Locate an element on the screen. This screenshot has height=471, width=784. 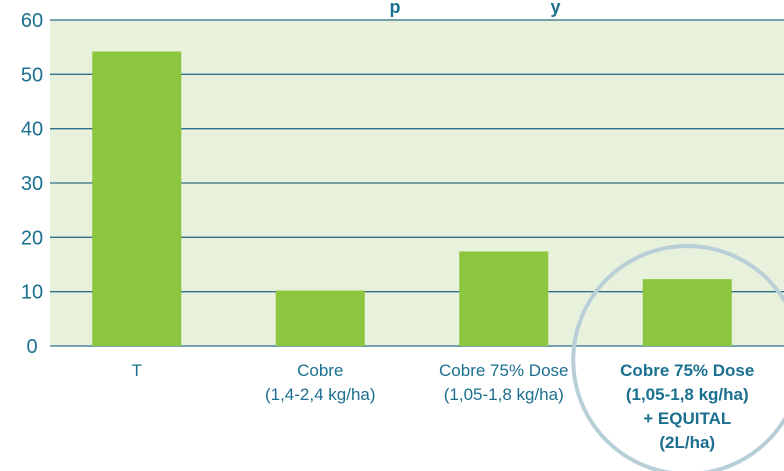
y-tick-label: 30 is located at coordinates (32, 184).